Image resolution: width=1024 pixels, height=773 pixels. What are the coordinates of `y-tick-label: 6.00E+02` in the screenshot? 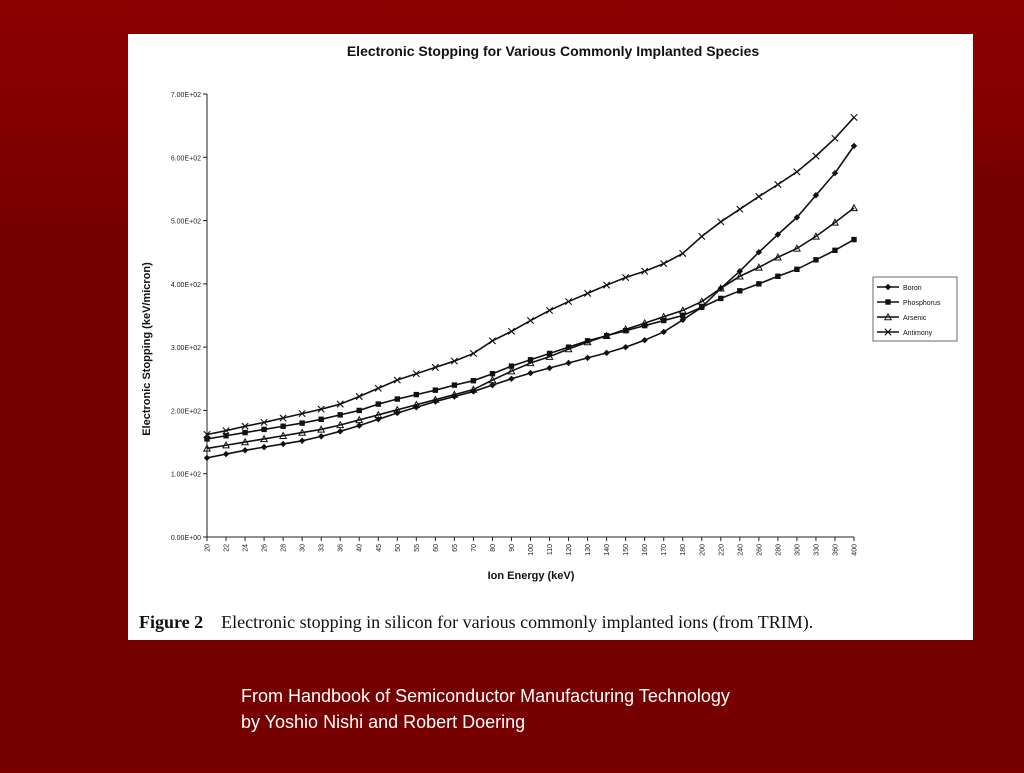 It's located at (186, 158).